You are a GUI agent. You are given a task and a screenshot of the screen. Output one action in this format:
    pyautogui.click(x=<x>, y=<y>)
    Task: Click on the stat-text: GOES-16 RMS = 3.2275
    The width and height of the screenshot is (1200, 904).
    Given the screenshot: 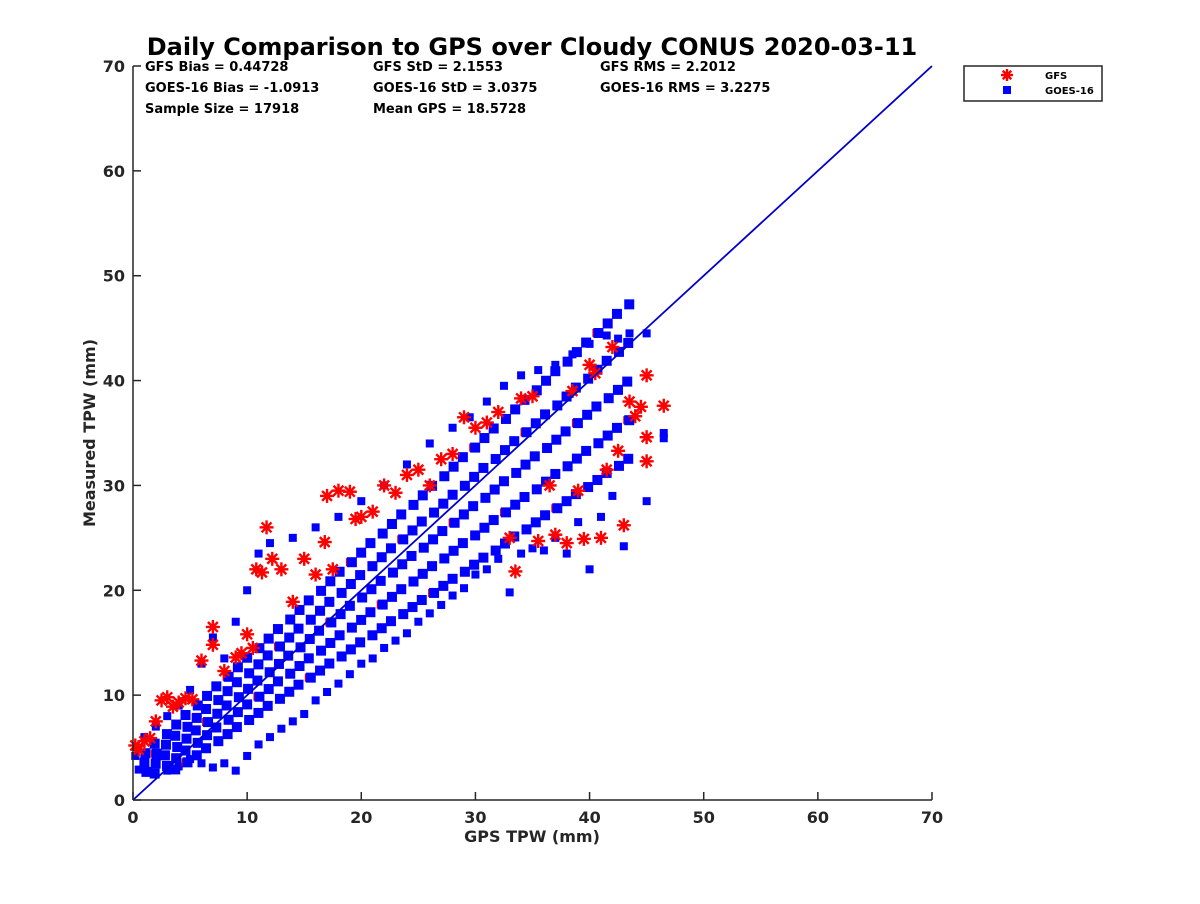 What is the action you would take?
    pyautogui.click(x=685, y=88)
    